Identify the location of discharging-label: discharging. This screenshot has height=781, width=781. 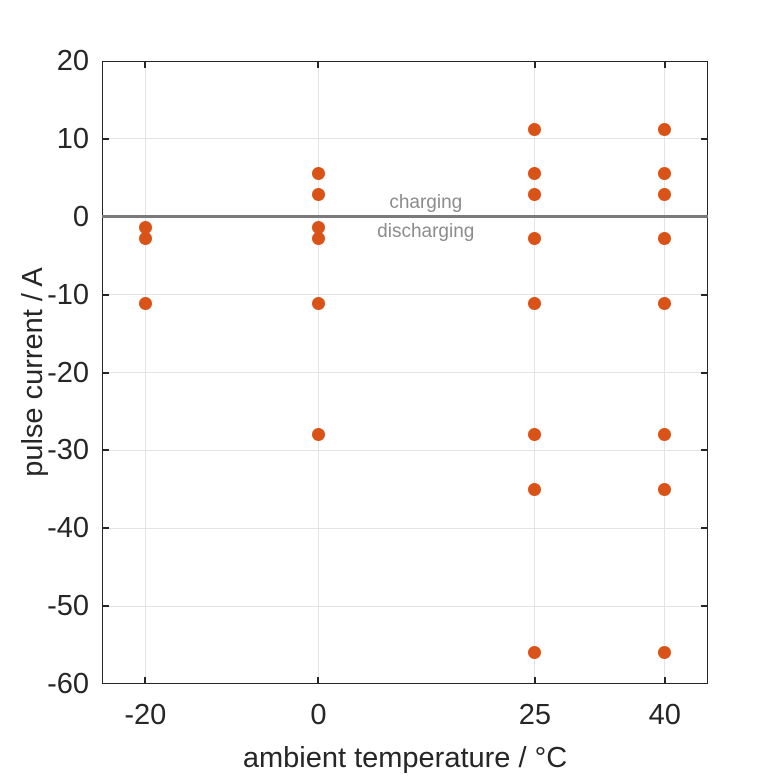
(426, 232).